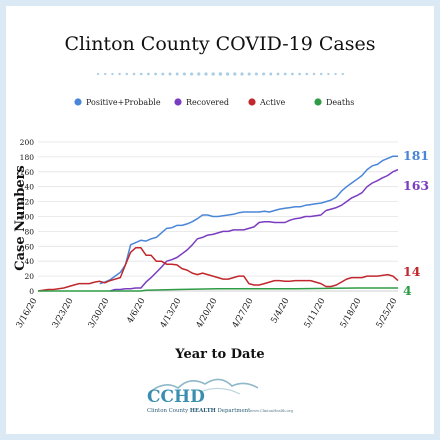  Describe the element at coordinates (99, 313) in the screenshot. I see `x-tick-label: 3/30/20` at that location.